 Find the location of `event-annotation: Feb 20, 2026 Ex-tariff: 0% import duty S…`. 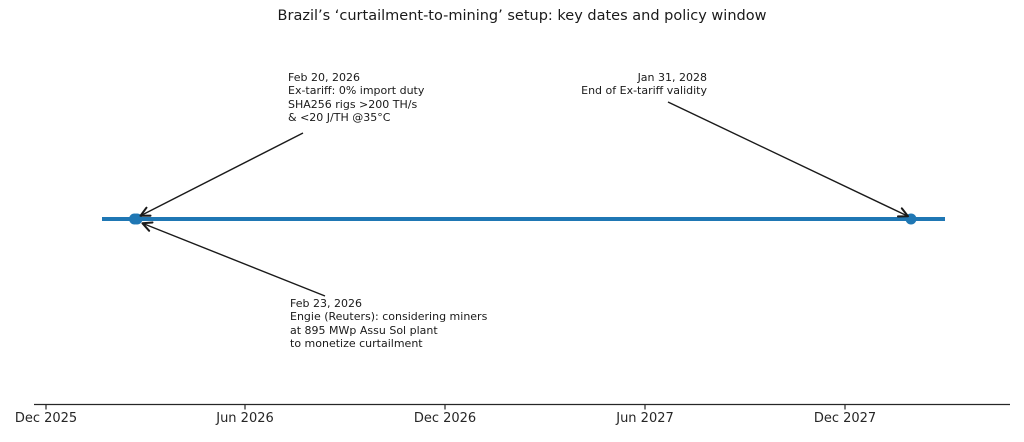

event-annotation: Feb 20, 2026 Ex-tariff: 0% import duty S… is located at coordinates (356, 98).